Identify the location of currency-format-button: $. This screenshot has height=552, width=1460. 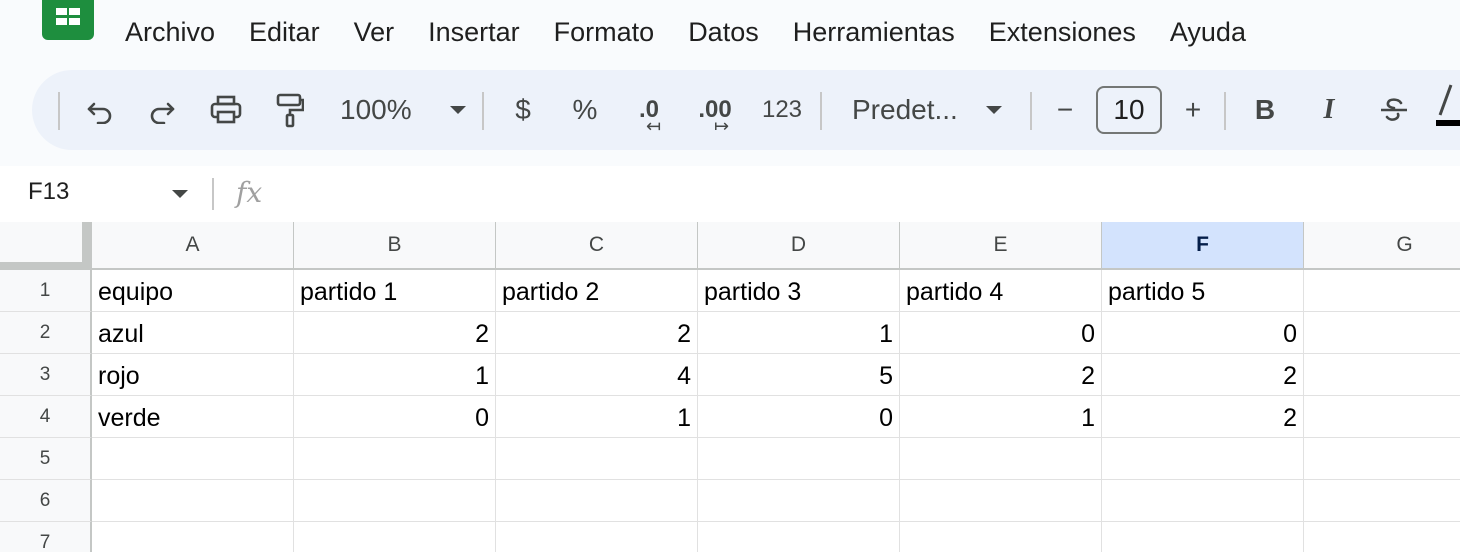
(523, 110).